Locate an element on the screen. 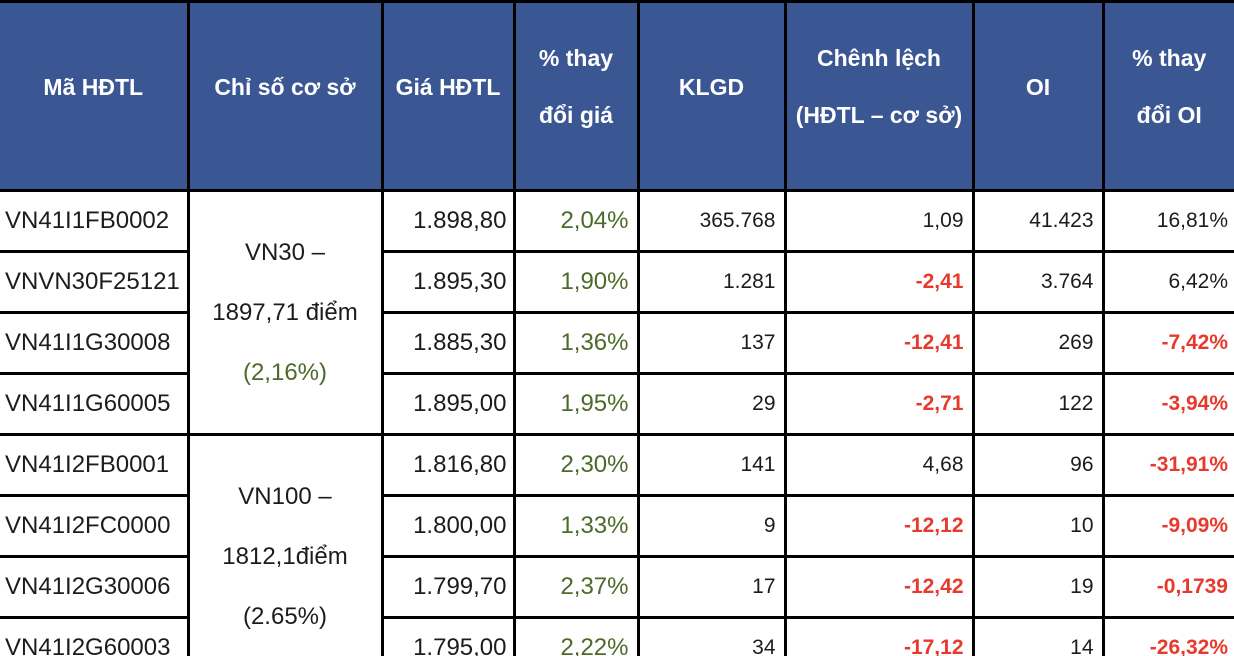  cell-price: 1.895,00 is located at coordinates (448, 404).